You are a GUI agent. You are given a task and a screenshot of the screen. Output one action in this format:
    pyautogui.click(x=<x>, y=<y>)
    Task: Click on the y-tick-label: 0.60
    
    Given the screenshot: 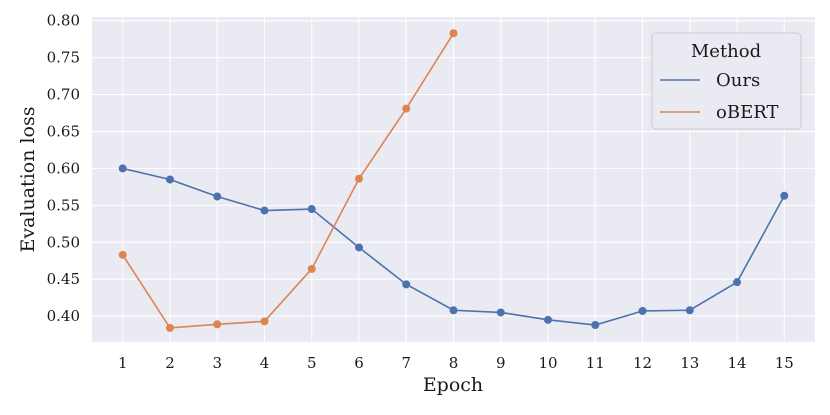 What is the action you would take?
    pyautogui.click(x=63, y=168)
    